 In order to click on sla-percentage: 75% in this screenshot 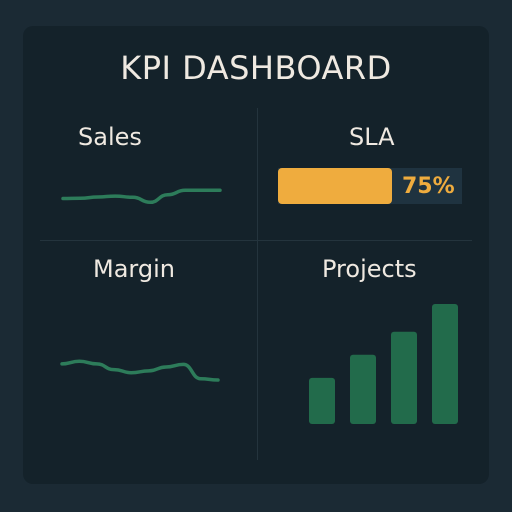, I will do `click(428, 186)`.